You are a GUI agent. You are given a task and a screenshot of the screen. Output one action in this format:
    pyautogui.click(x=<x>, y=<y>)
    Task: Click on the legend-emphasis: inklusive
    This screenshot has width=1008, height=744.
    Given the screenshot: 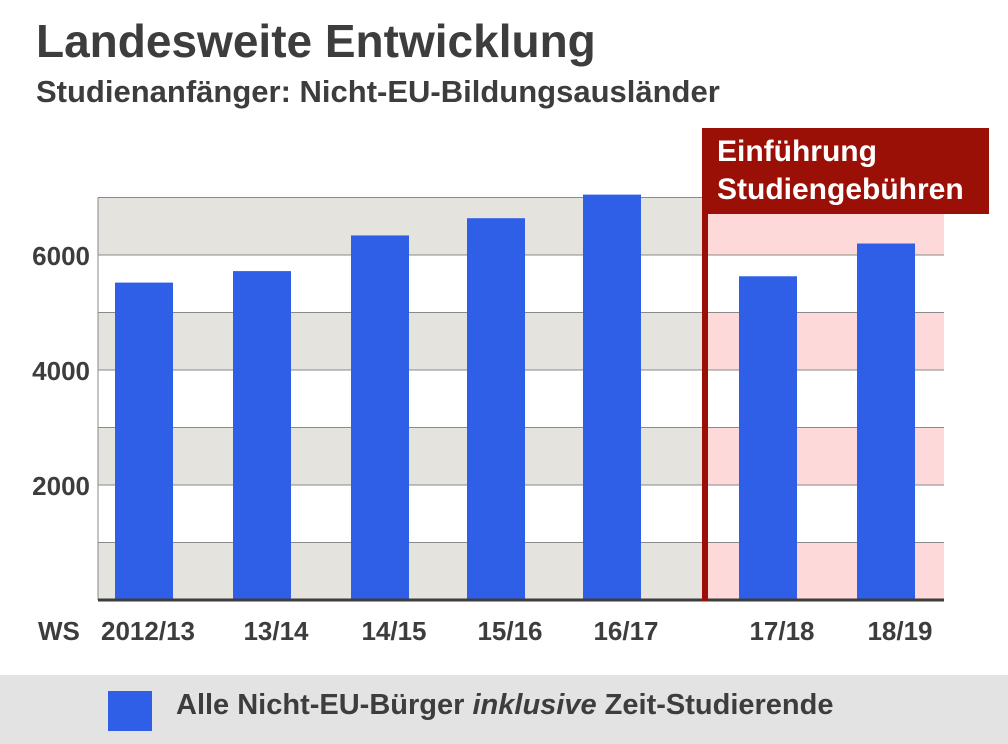 What is the action you would take?
    pyautogui.click(x=534, y=705)
    